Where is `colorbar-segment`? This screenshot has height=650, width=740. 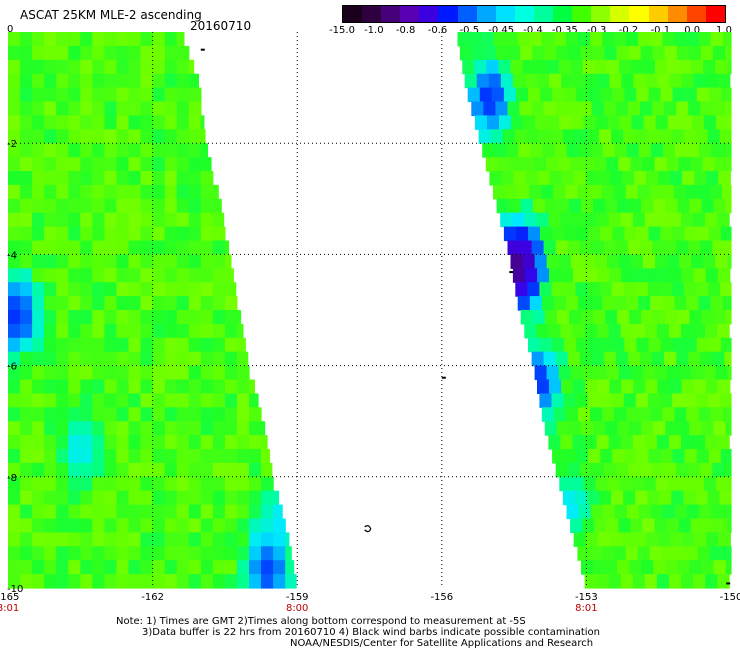
colorbar-segment is located at coordinates (524, 14).